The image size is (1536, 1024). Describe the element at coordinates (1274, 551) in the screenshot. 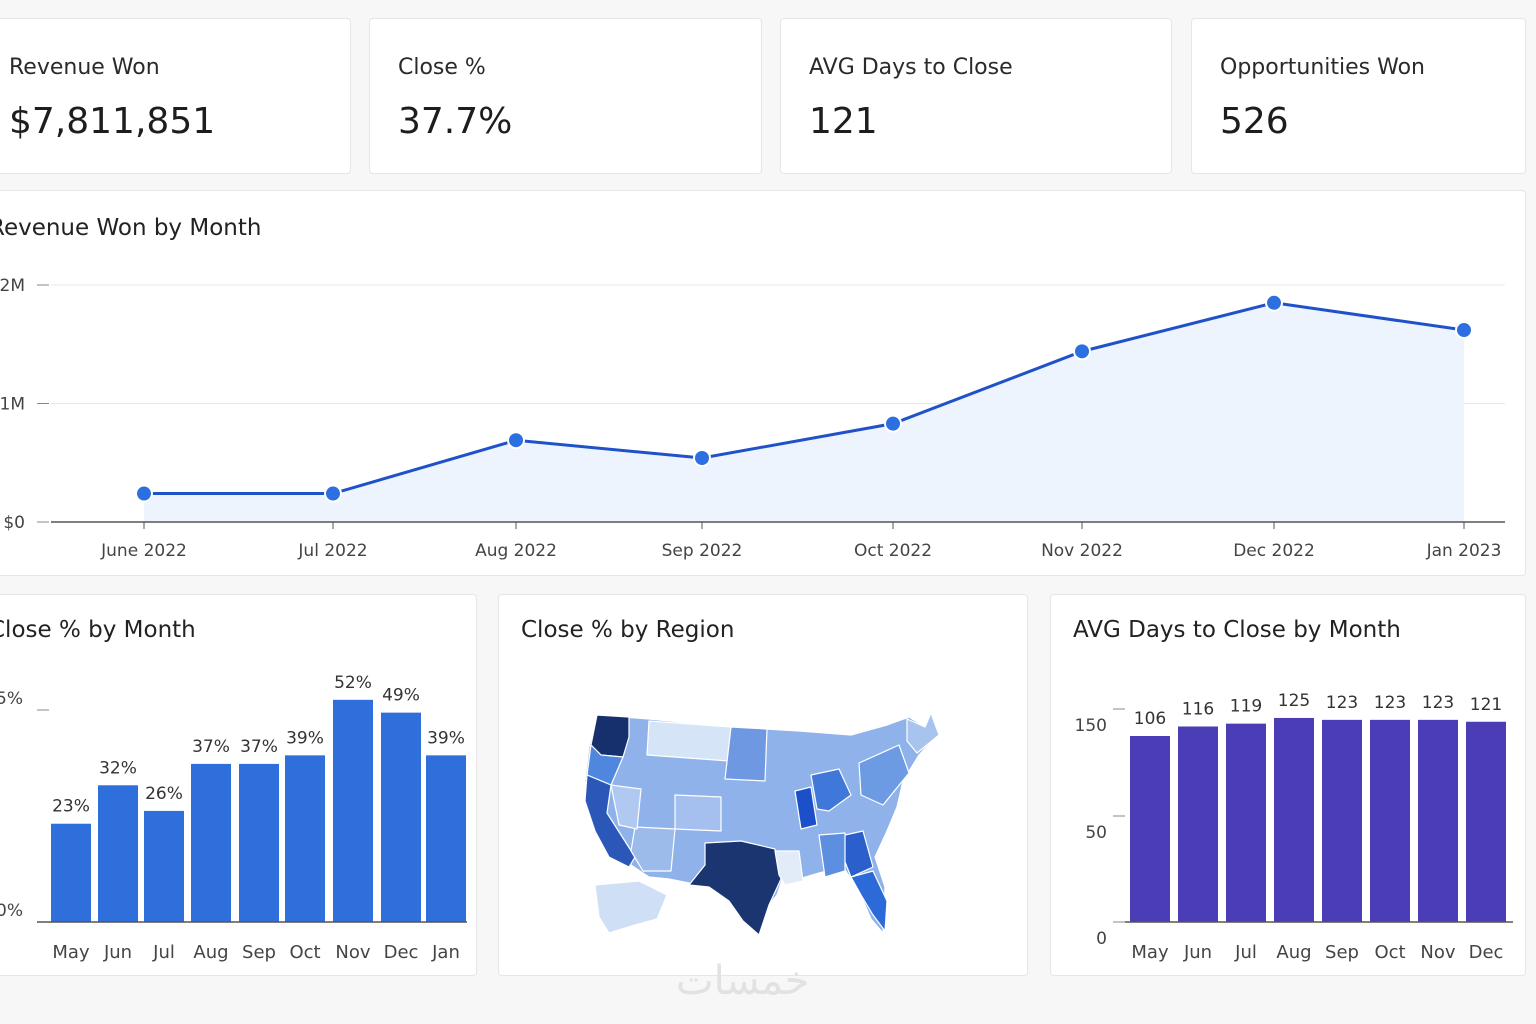

I see `x-tick-label: Dec 2022` at that location.